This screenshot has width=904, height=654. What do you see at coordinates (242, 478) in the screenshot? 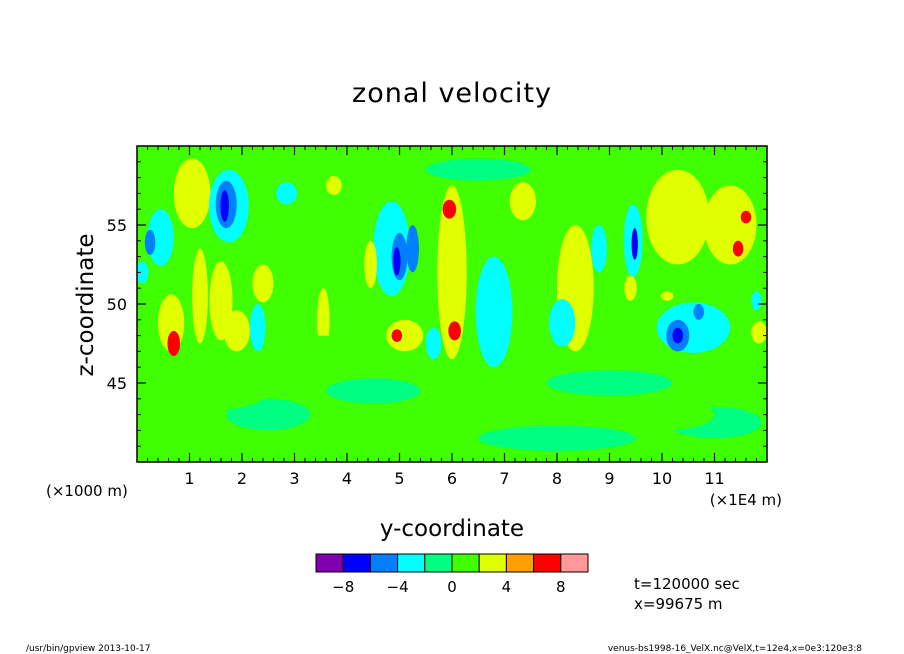
I see `x-tick-label: 2` at bounding box center [242, 478].